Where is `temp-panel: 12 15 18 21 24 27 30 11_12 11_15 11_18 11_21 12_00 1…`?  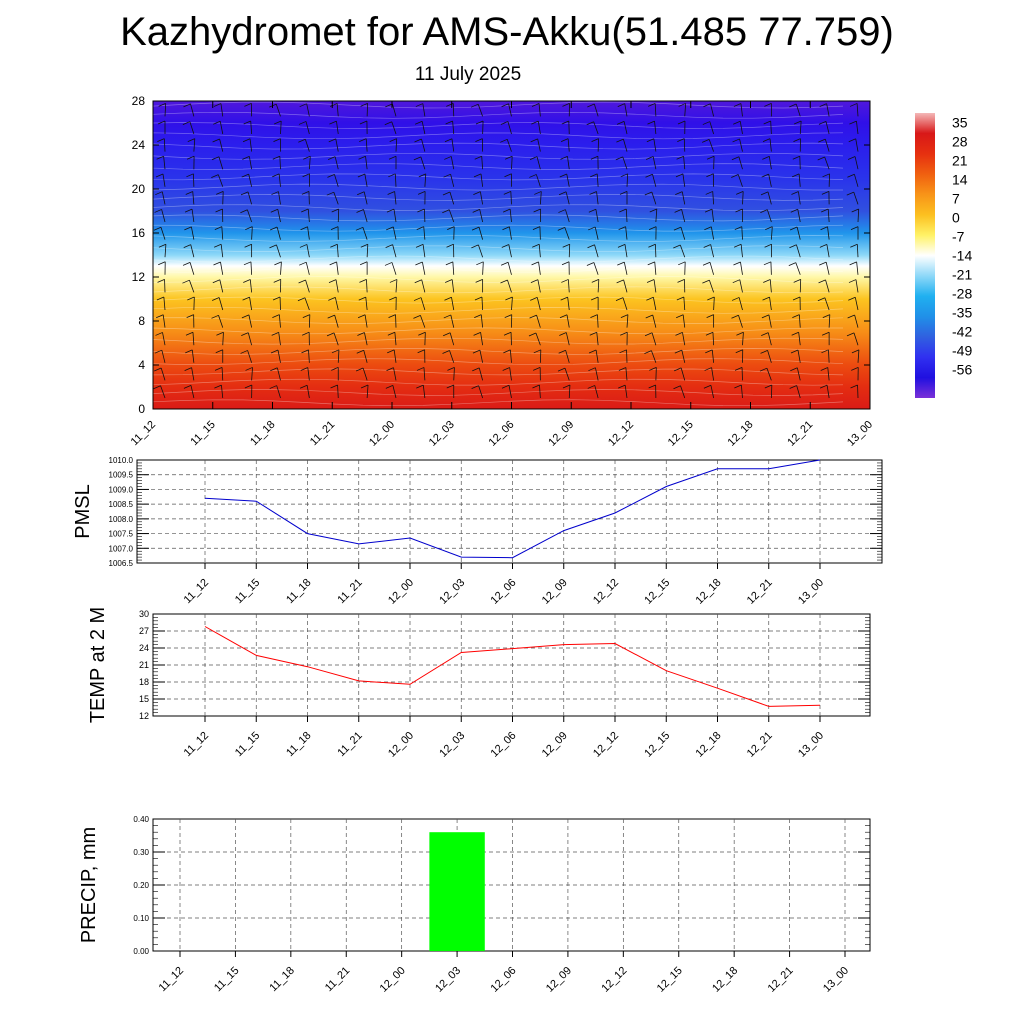 temp-panel: 12 15 18 21 24 27 30 11_12 11_15 11_18 11_21 12_00 1… is located at coordinates (479, 683).